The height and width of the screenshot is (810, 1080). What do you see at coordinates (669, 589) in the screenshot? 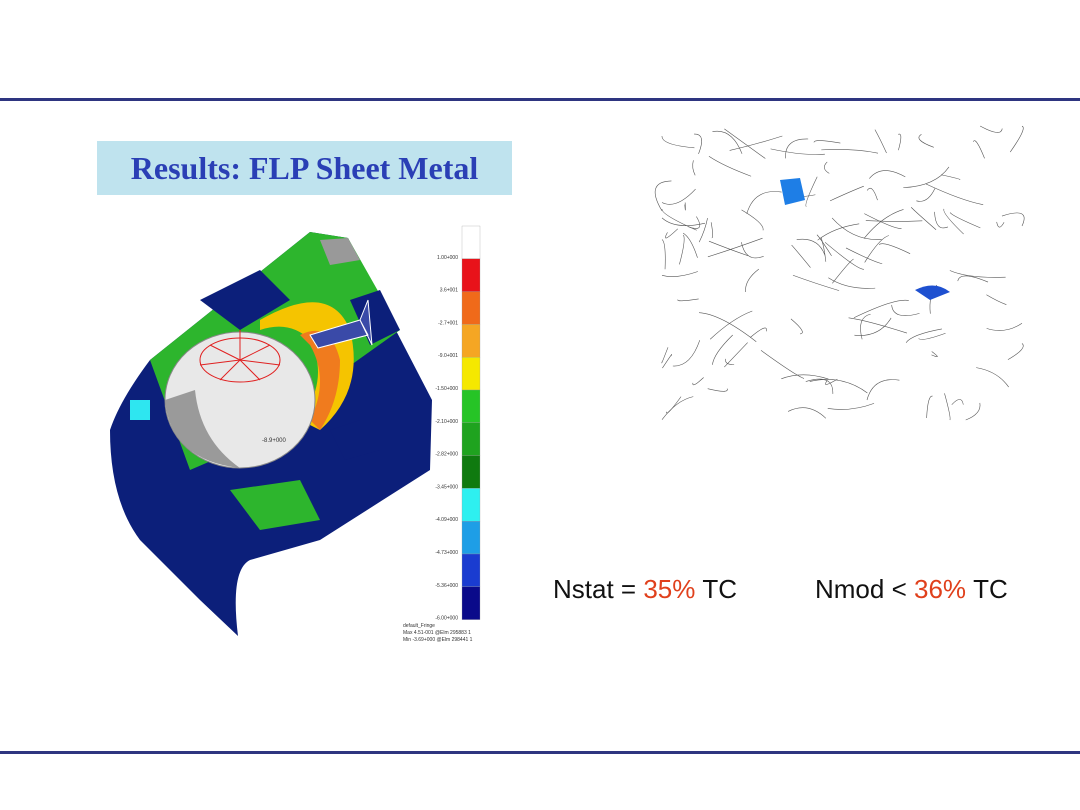
I see `result-value: 35%` at bounding box center [669, 589].